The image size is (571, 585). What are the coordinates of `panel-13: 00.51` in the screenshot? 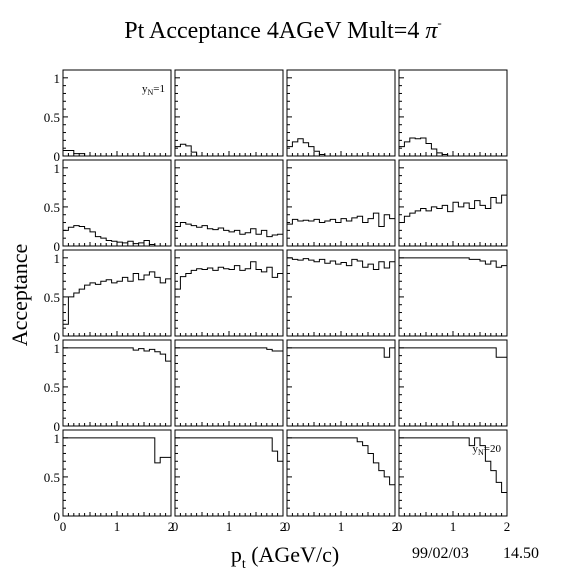 It's located at (108, 386).